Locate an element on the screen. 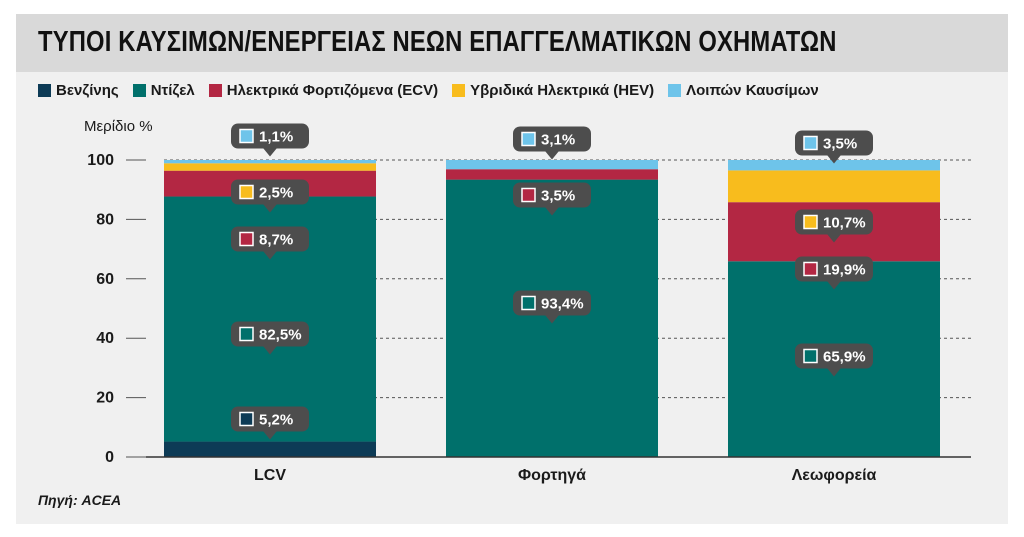 The image size is (1024, 537). data-label-text: 82,5% is located at coordinates (280, 335).